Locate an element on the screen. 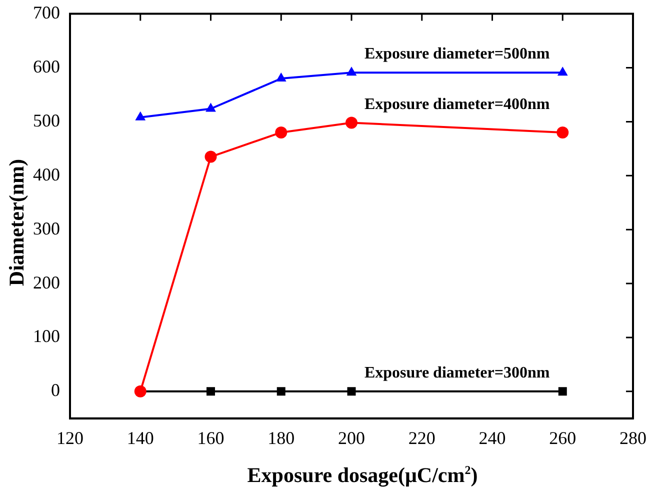  x-tick-label: 240 is located at coordinates (492, 438).